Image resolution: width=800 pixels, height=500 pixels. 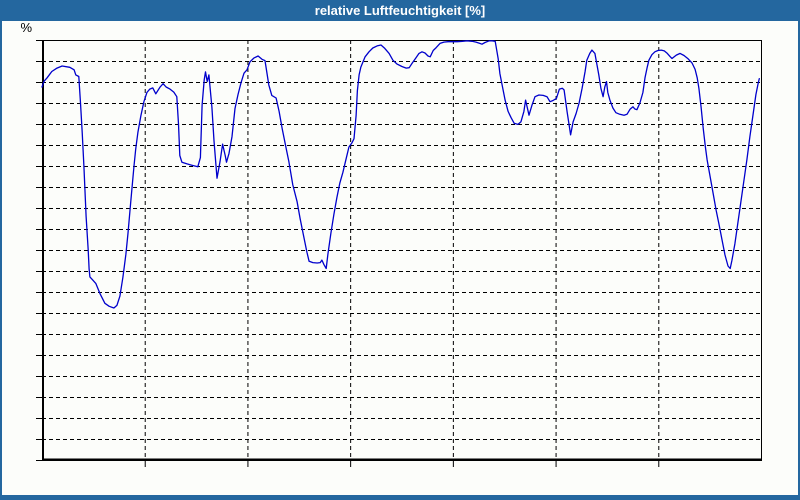 I want to click on title-bar: relative Luftfeuchtigkeit [%], so click(x=400, y=10).